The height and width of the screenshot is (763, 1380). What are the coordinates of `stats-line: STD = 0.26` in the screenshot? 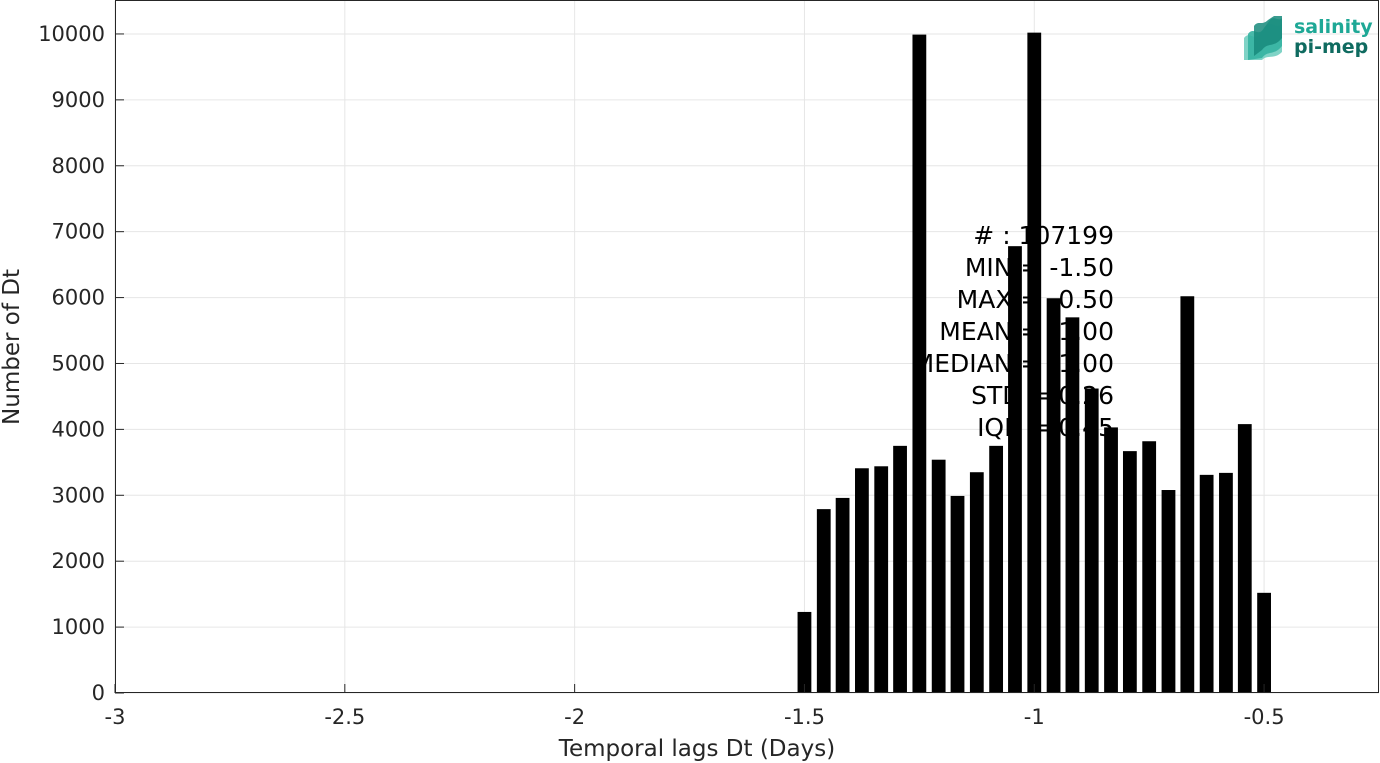 It's located at (1042, 395).